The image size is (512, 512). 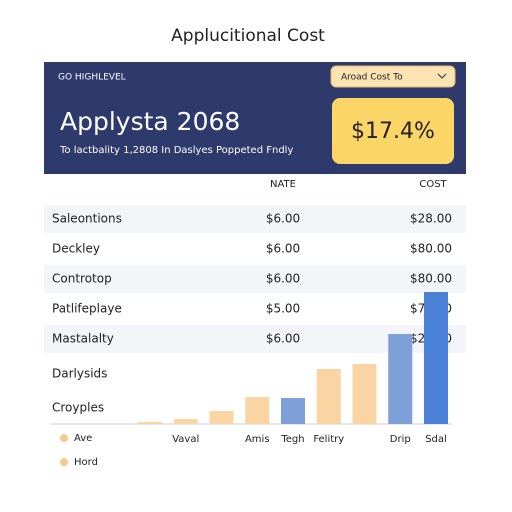 What do you see at coordinates (328, 439) in the screenshot?
I see `x-tick-label: Felitry` at bounding box center [328, 439].